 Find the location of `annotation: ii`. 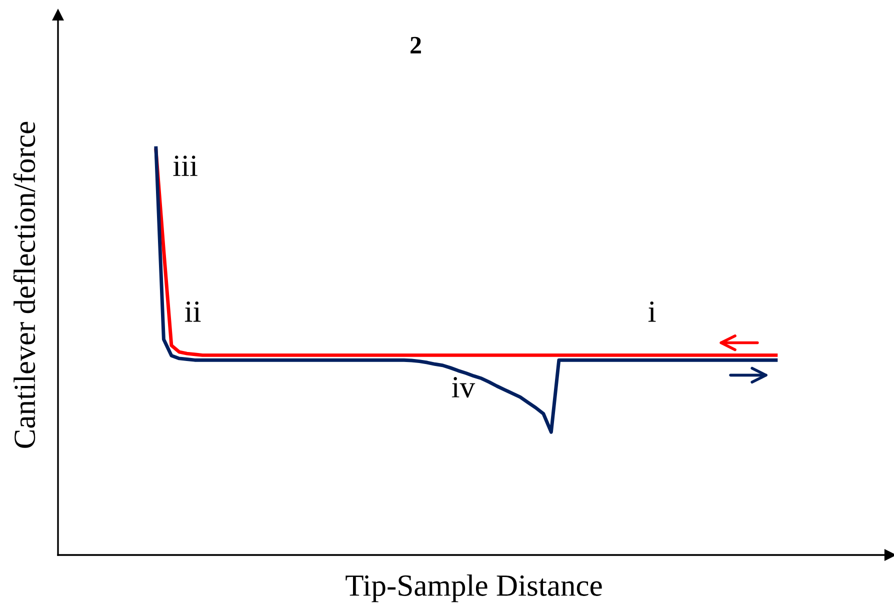

annotation: ii is located at coordinates (192, 311).